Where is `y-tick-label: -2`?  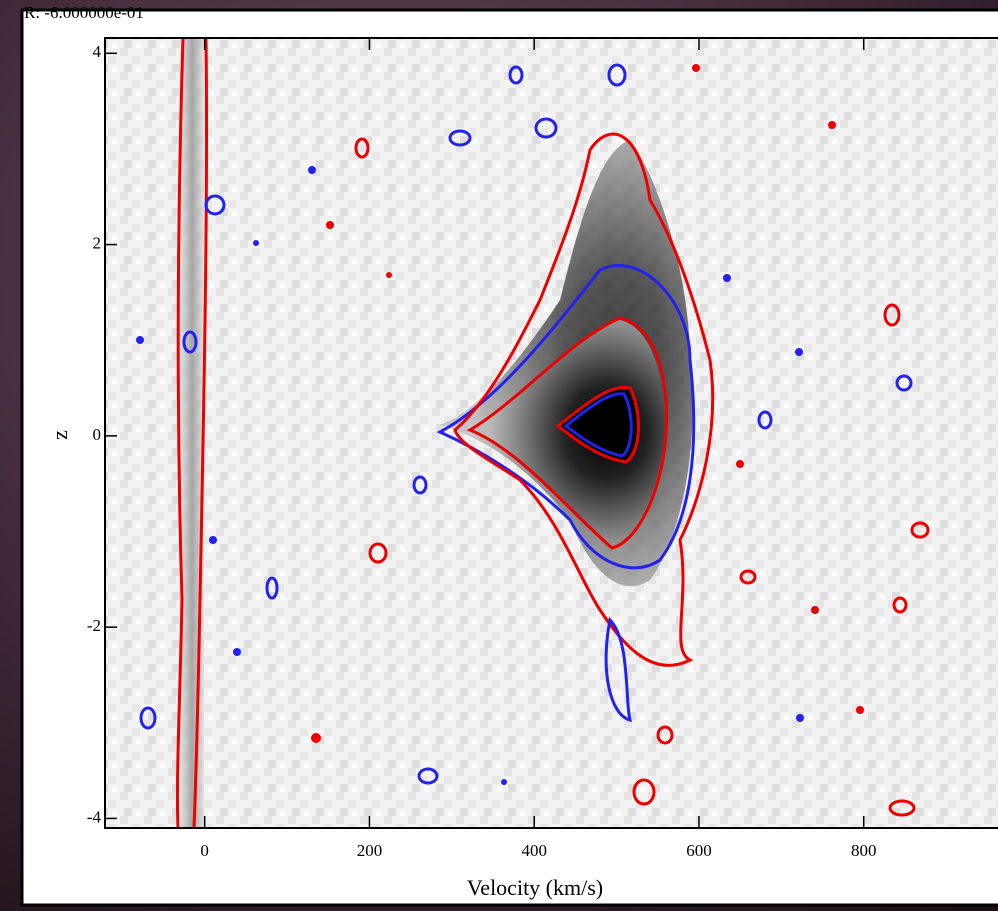
y-tick-label: -2 is located at coordinates (94, 625).